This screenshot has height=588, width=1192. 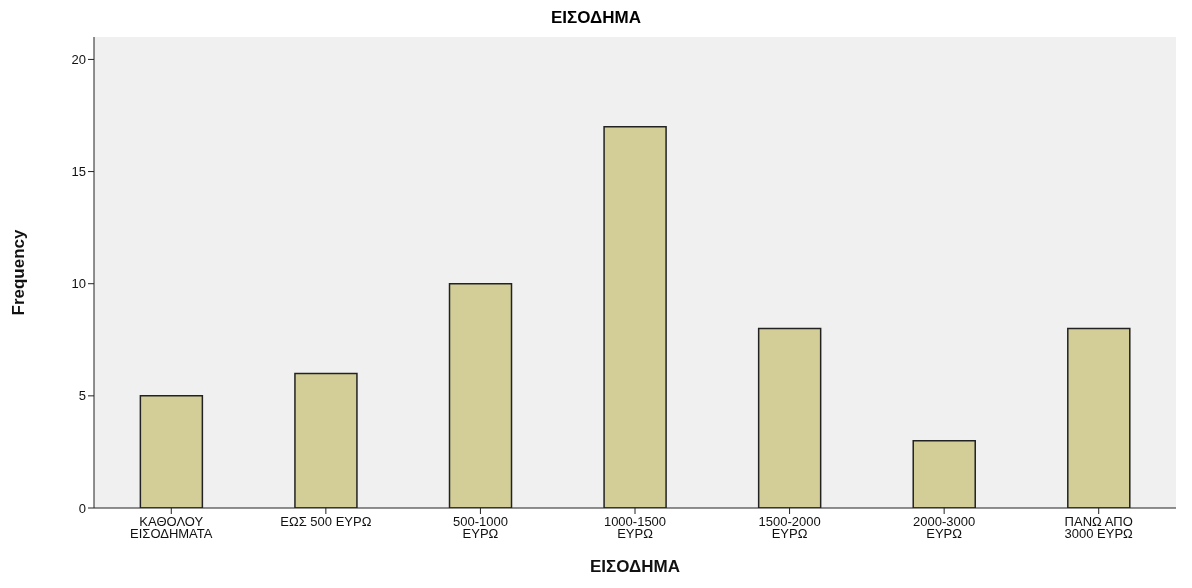 What do you see at coordinates (78, 60) in the screenshot?
I see `y-tick-label: 20` at bounding box center [78, 60].